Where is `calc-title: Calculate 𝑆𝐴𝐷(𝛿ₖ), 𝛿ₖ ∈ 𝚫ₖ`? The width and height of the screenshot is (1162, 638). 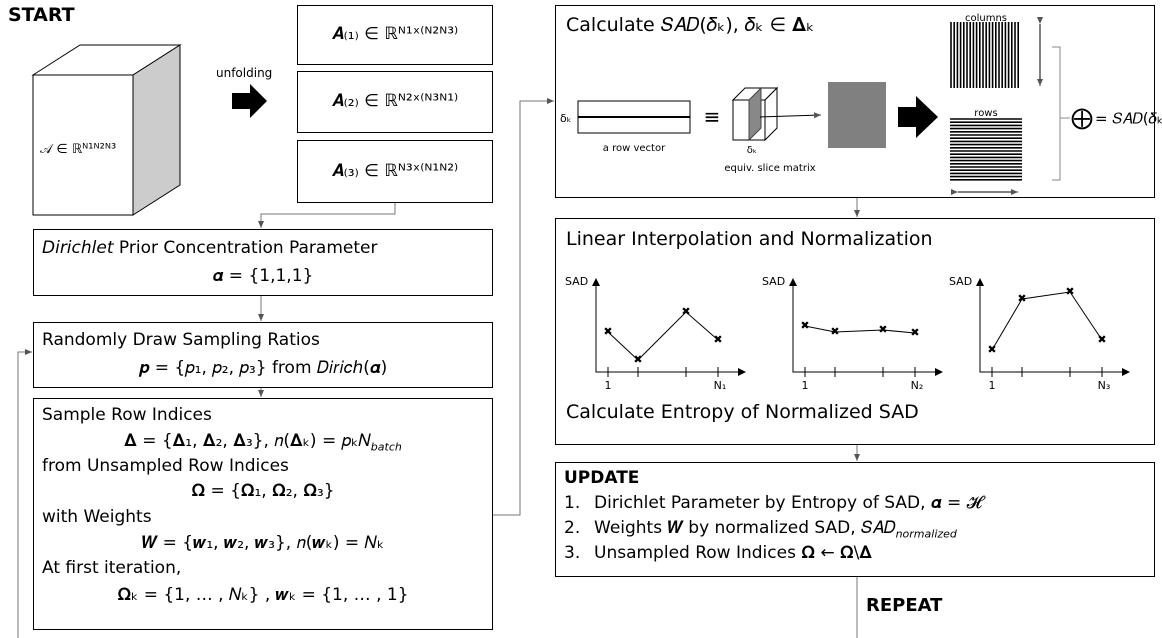
calc-title: Calculate 𝑆𝐴𝐷(𝛿ₖ), 𝛿ₖ ∈ 𝚫ₖ is located at coordinates (690, 25).